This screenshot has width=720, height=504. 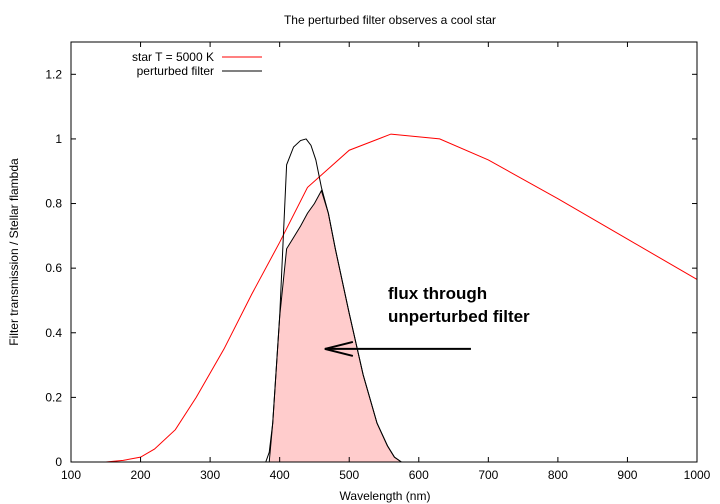 What do you see at coordinates (280, 475) in the screenshot?
I see `x-tick-label: 400` at bounding box center [280, 475].